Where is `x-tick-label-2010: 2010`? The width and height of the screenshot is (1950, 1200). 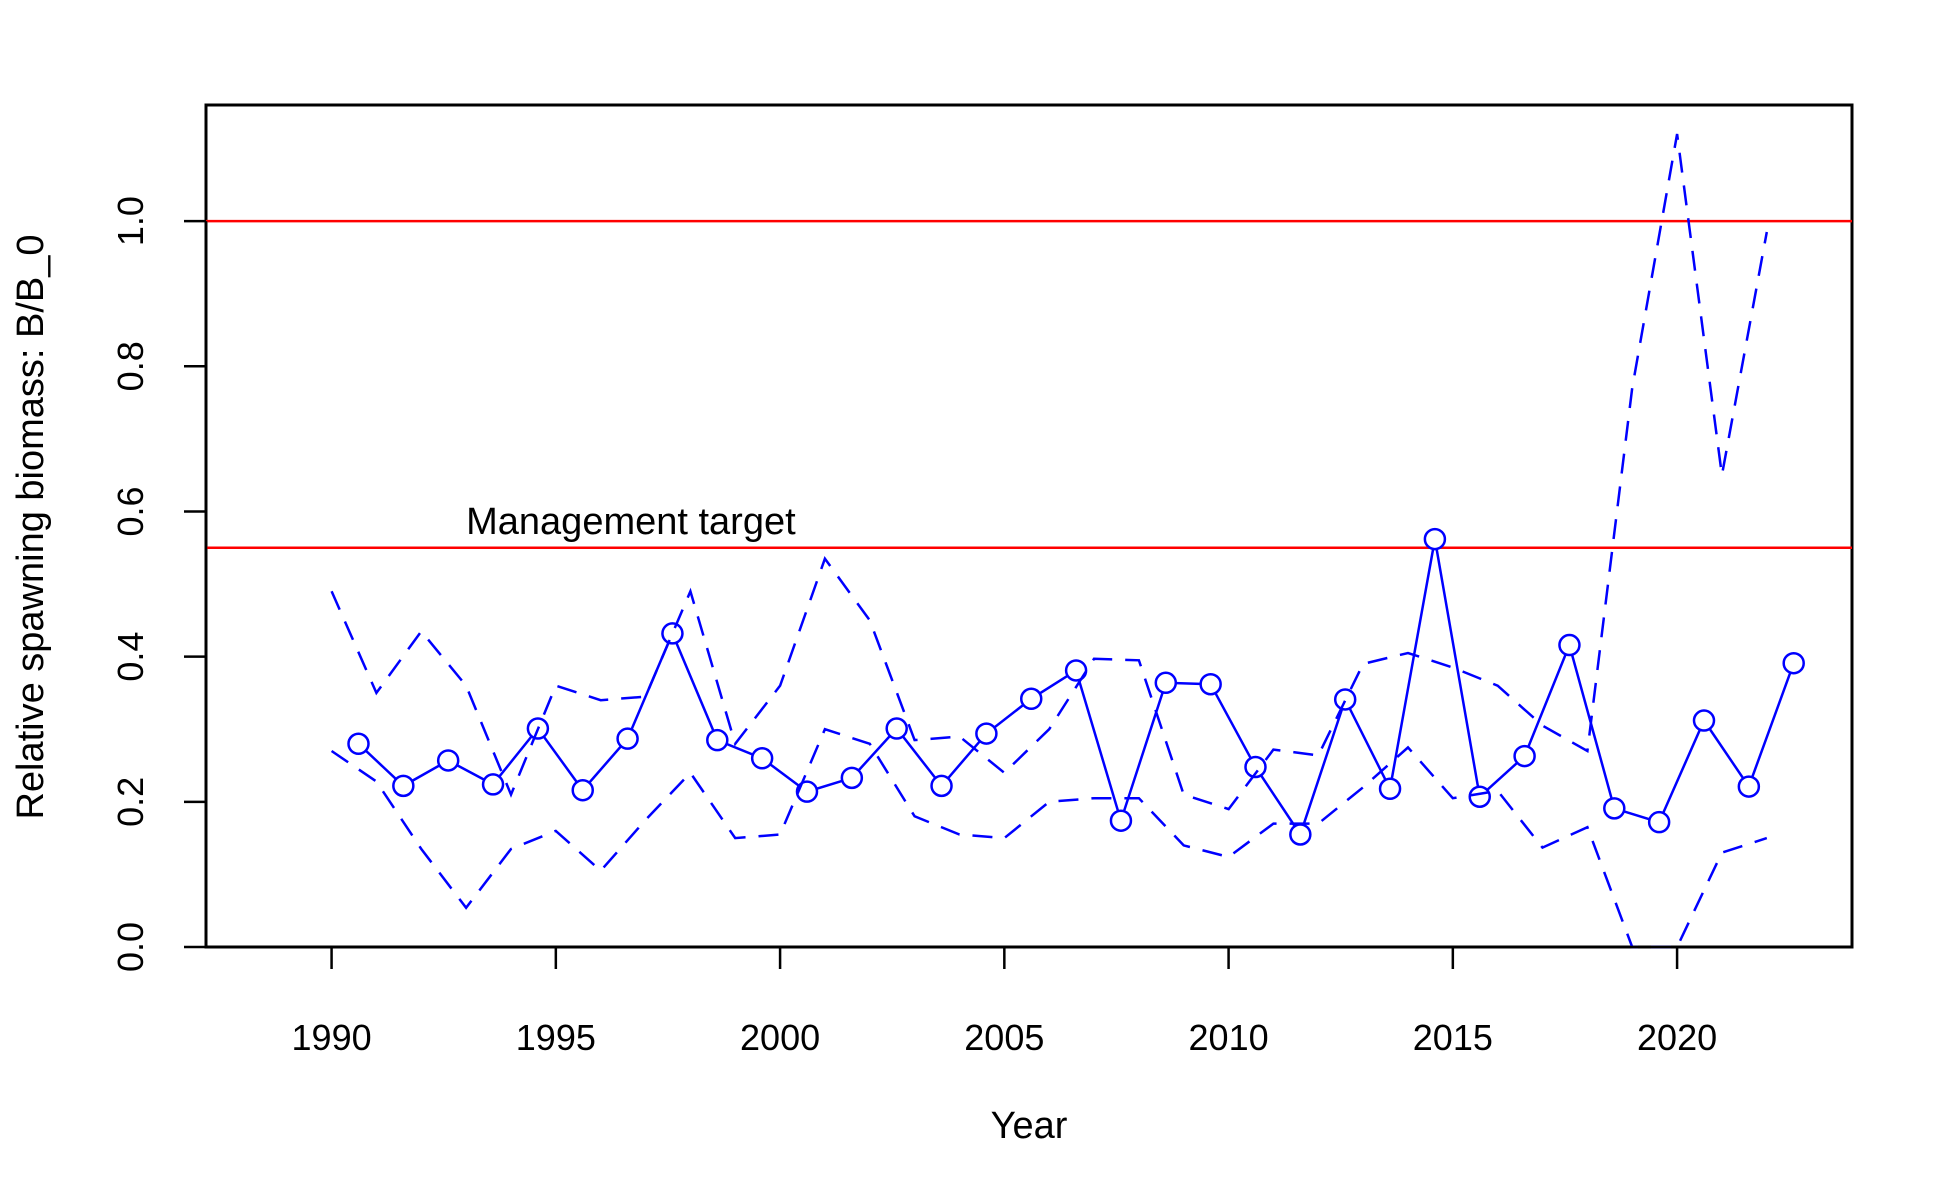
x-tick-label-2010: 2010 is located at coordinates (1229, 1037).